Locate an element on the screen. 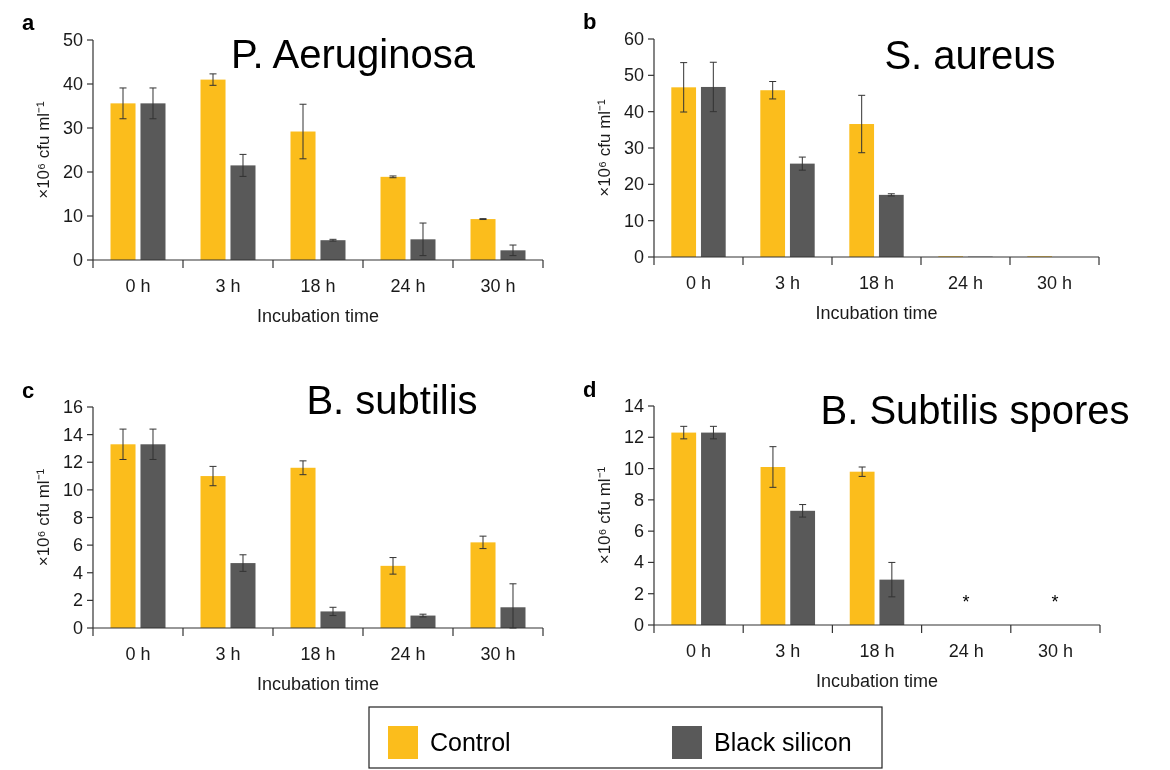  chart-title: B. Subtilis spores is located at coordinates (975, 410).